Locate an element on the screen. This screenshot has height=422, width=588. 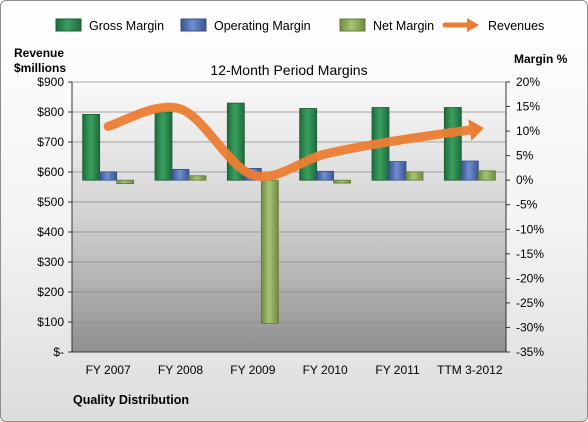
legend-arrow-icon is located at coordinates (473, 25).